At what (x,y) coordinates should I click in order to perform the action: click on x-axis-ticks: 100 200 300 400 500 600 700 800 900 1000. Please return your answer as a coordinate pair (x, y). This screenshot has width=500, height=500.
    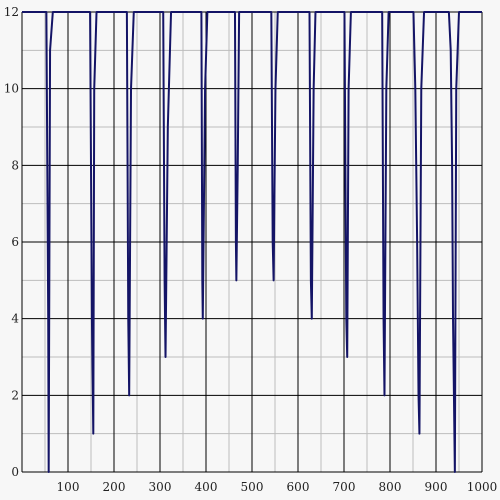
    Looking at the image, I should click on (277, 487).